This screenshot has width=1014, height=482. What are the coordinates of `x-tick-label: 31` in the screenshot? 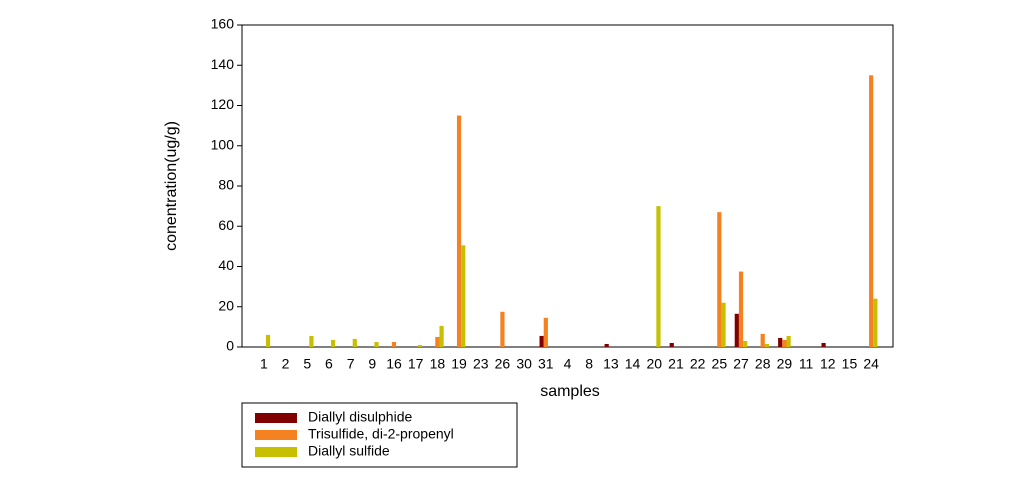 It's located at (546, 364).